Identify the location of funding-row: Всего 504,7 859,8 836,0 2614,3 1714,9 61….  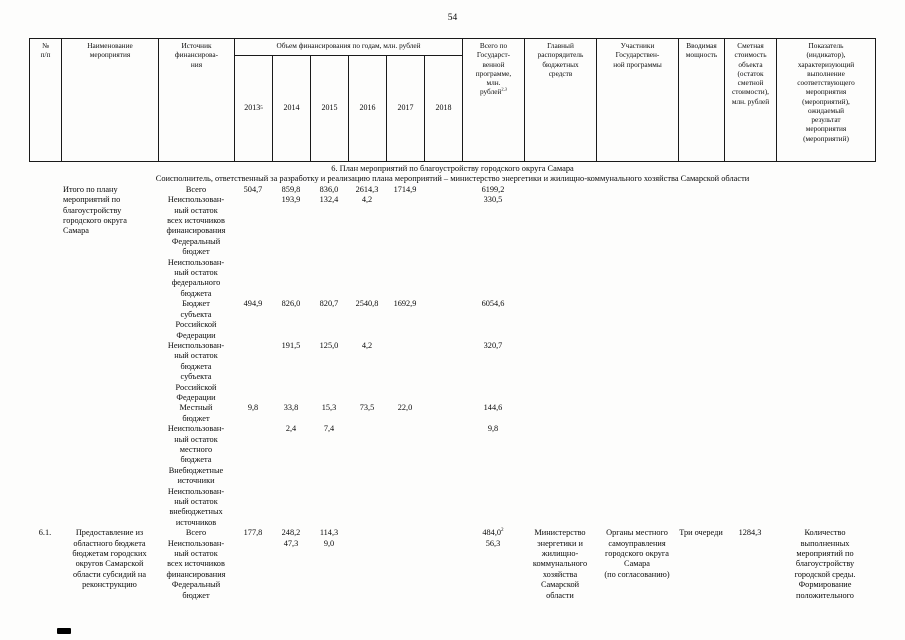
(341, 190).